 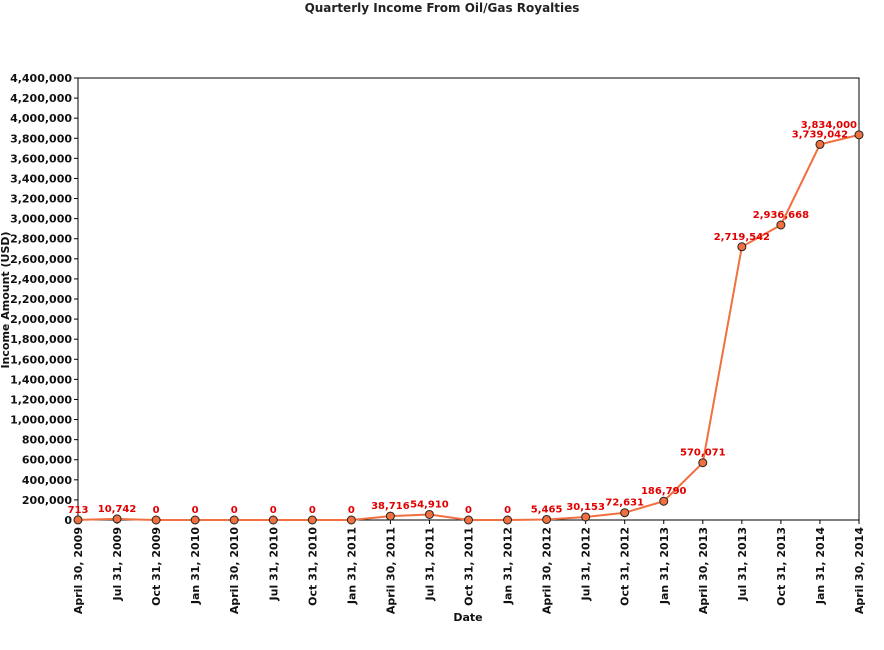 What do you see at coordinates (47, 440) in the screenshot?
I see `y-tick-label: 800,000` at bounding box center [47, 440].